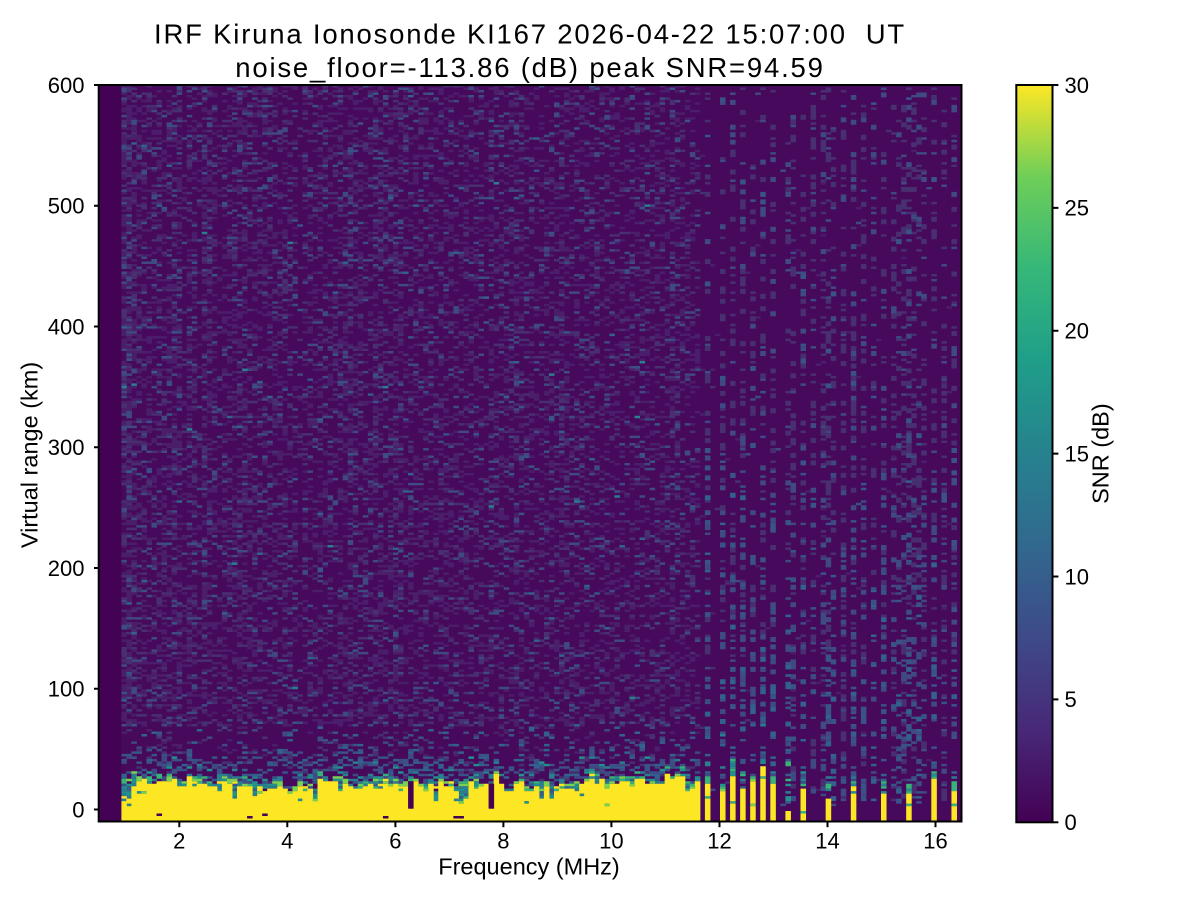  What do you see at coordinates (66, 85) in the screenshot?
I see `svg-text: 600` at bounding box center [66, 85].